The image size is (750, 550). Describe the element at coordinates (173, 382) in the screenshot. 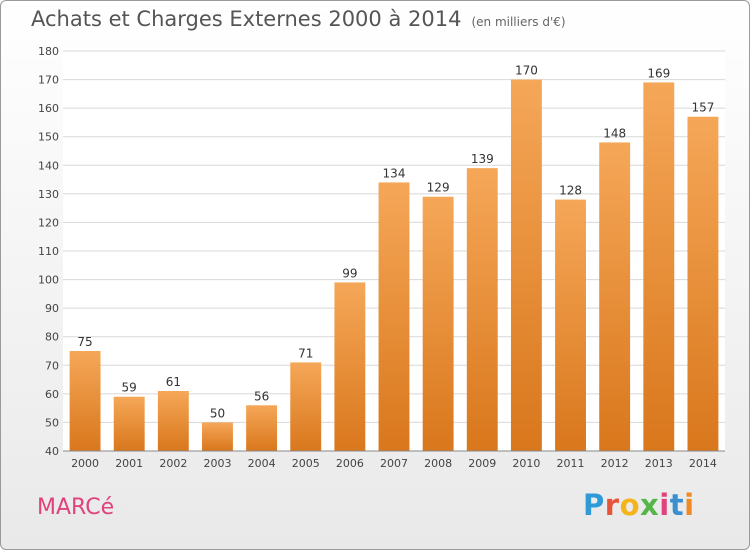

I see `value-label: 61` at that location.